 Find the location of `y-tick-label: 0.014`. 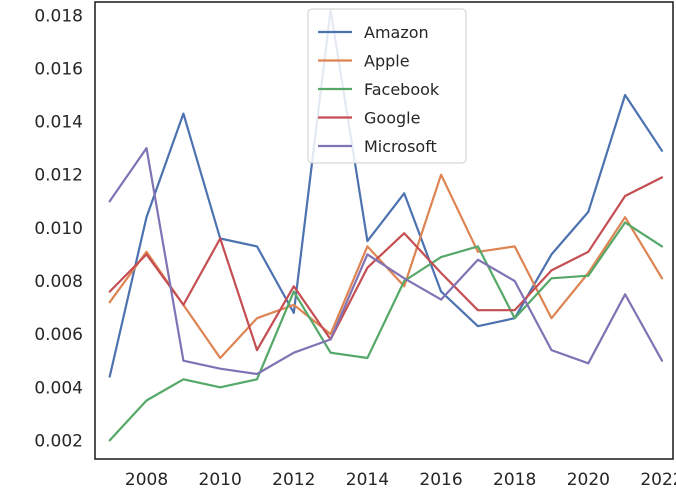

y-tick-label: 0.014 is located at coordinates (58, 123).